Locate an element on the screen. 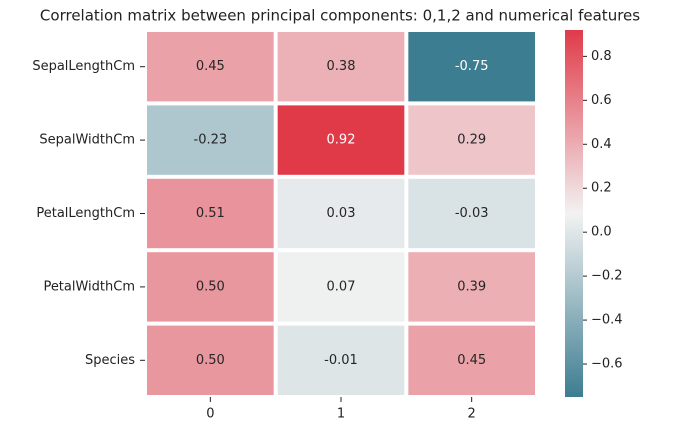 This screenshot has width=678, height=428. colorbar is located at coordinates (574, 213).